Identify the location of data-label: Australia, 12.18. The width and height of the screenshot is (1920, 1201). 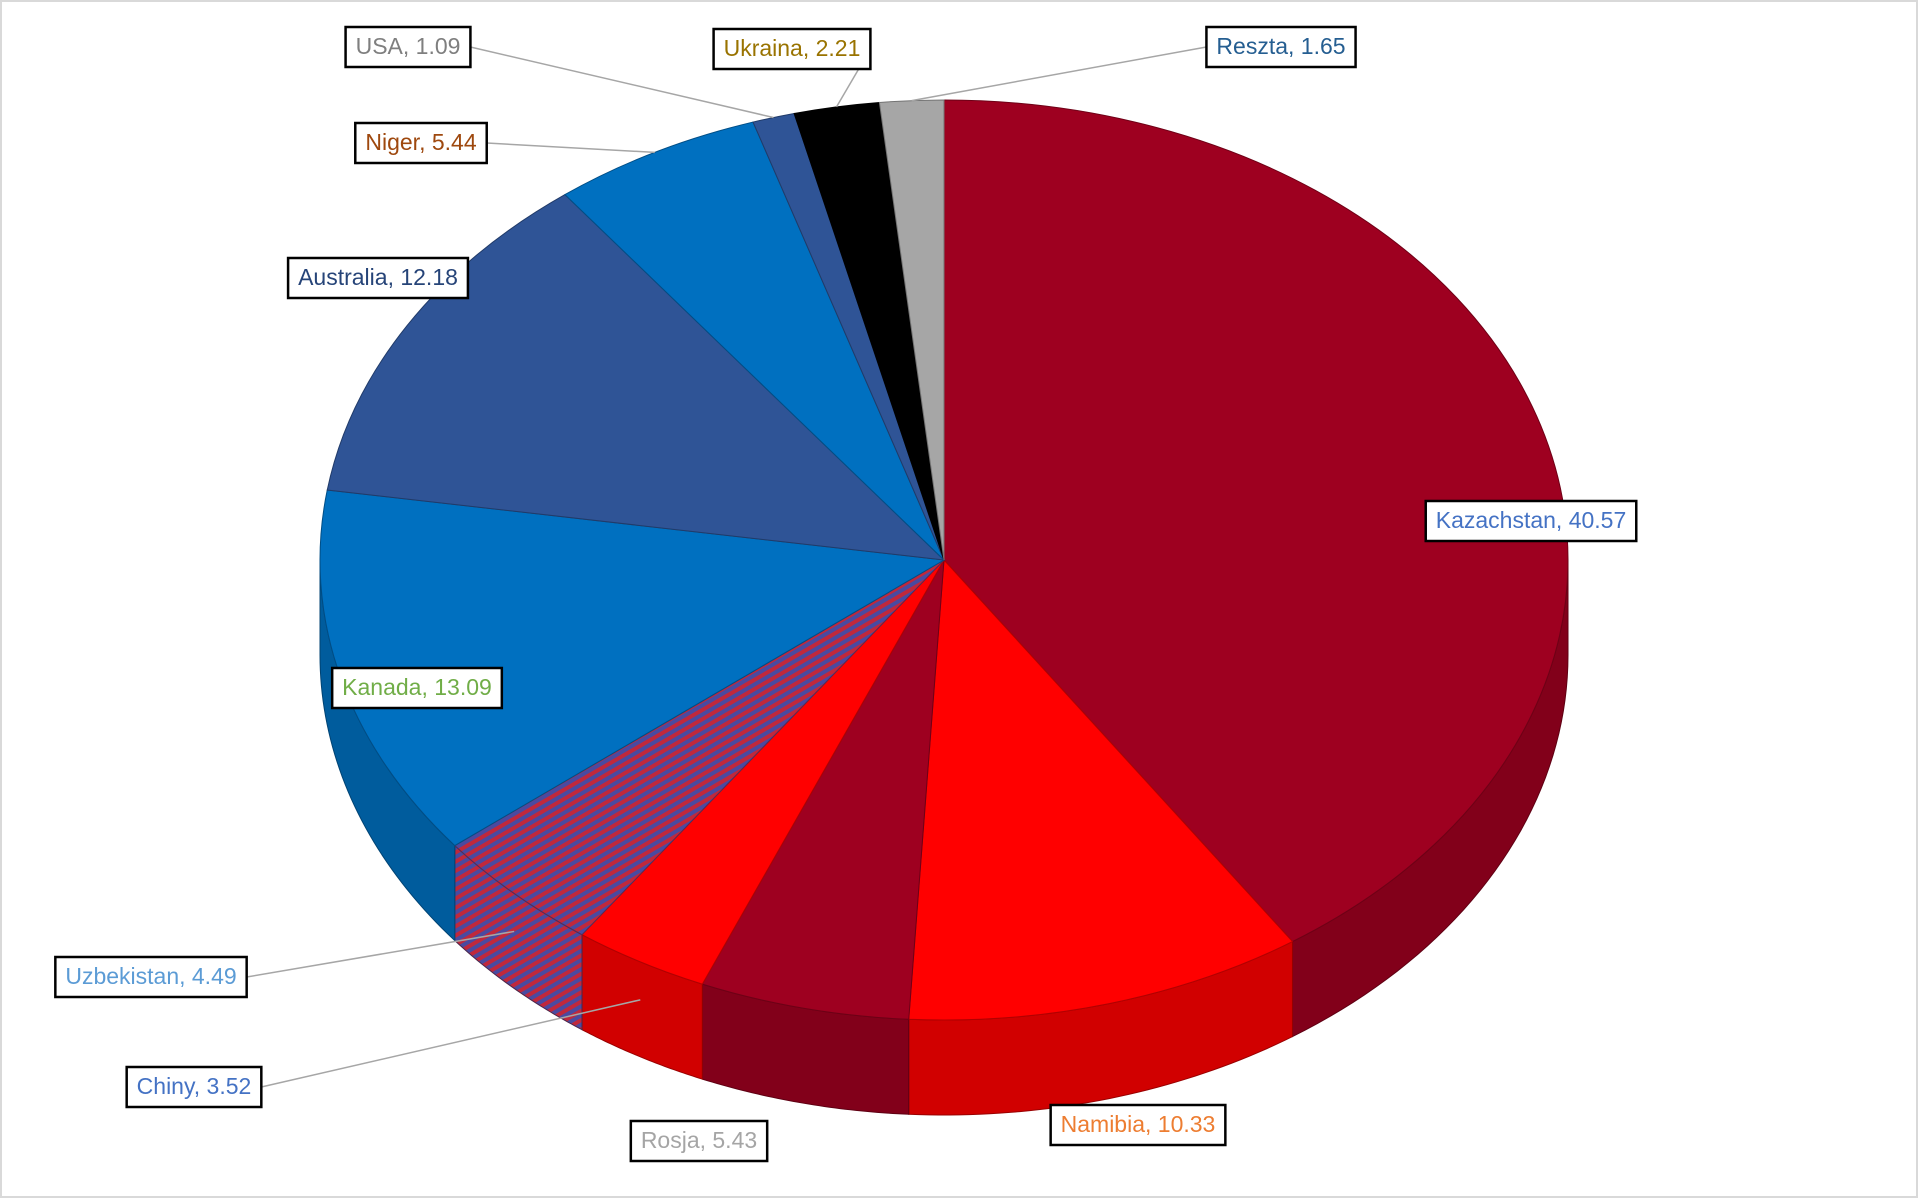
(378, 278).